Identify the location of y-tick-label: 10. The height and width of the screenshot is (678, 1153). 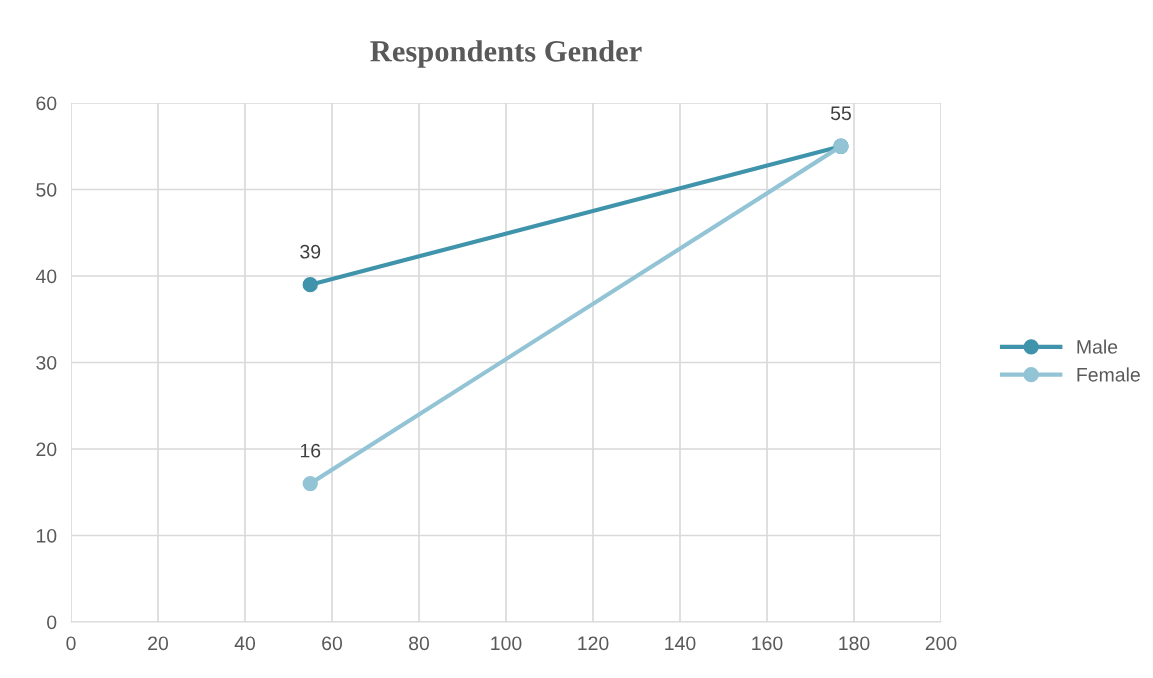
(46, 535).